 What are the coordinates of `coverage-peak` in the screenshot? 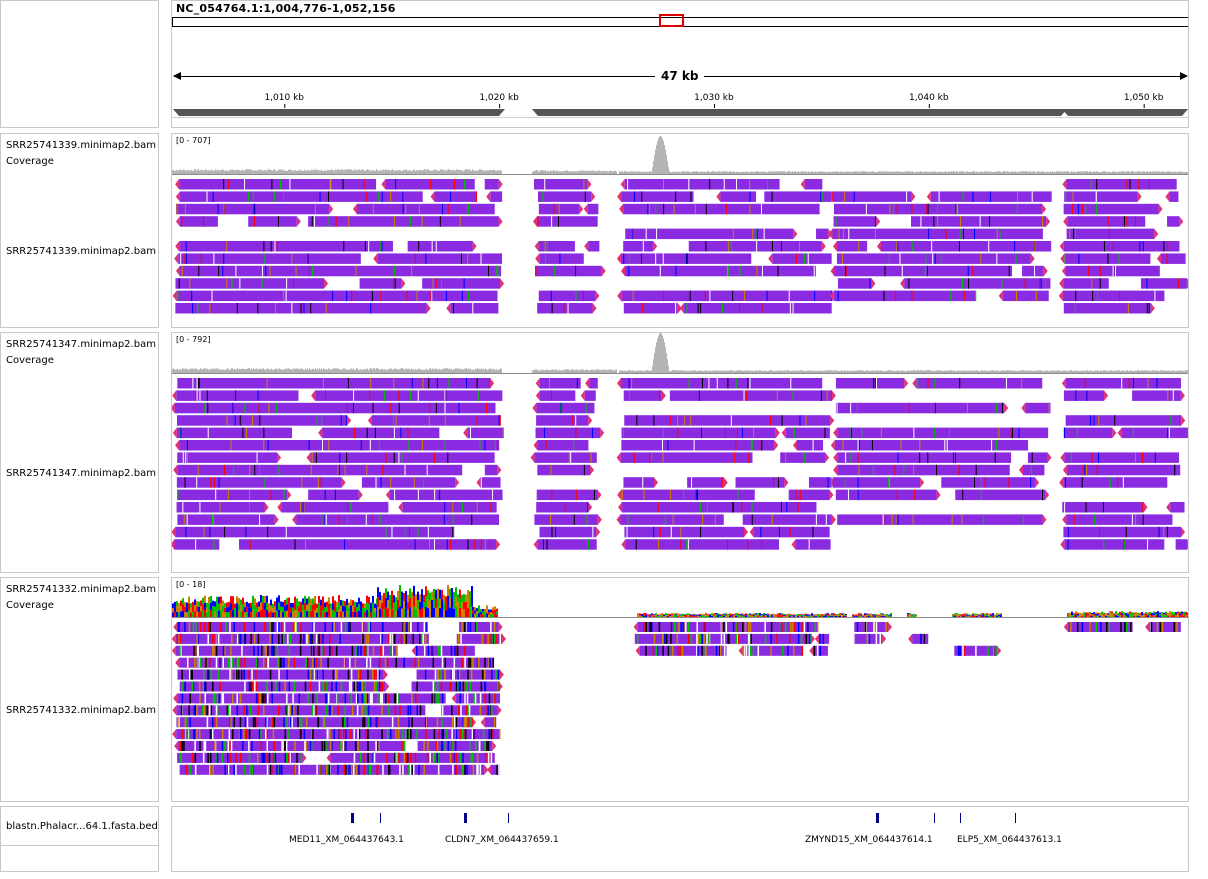 It's located at (652, 170).